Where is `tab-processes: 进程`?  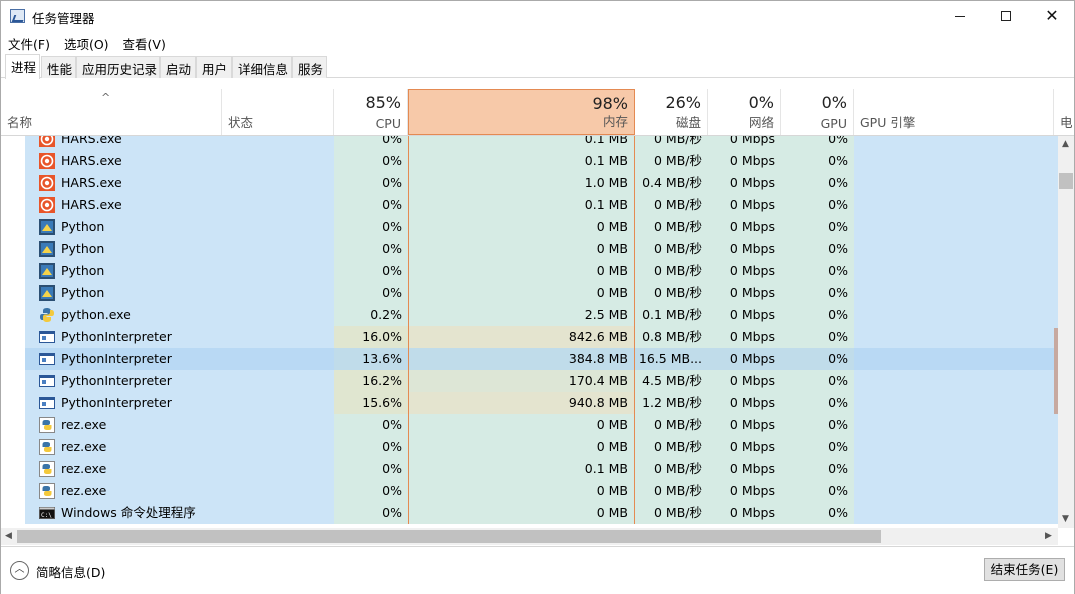
tab-processes: 进程 is located at coordinates (22, 66).